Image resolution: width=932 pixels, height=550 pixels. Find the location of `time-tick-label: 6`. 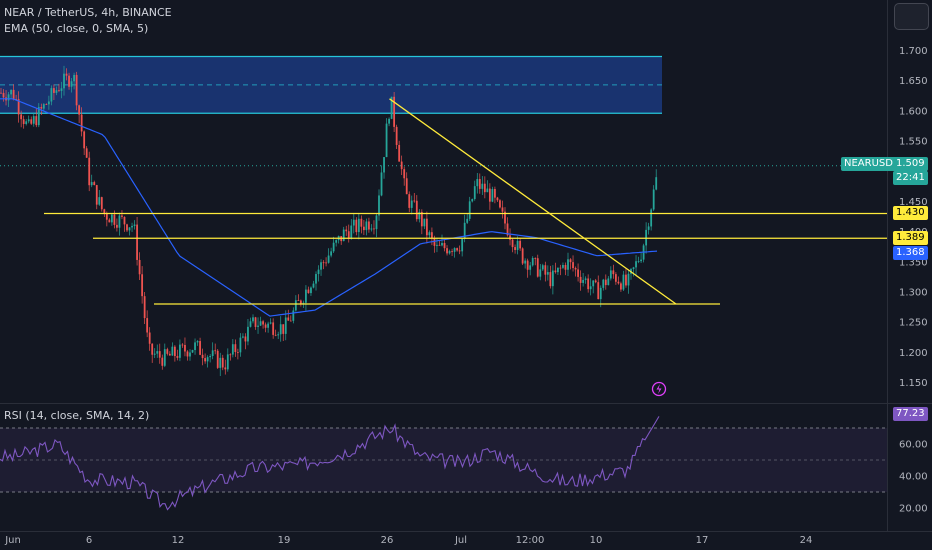

time-tick-label: 6 is located at coordinates (89, 540).